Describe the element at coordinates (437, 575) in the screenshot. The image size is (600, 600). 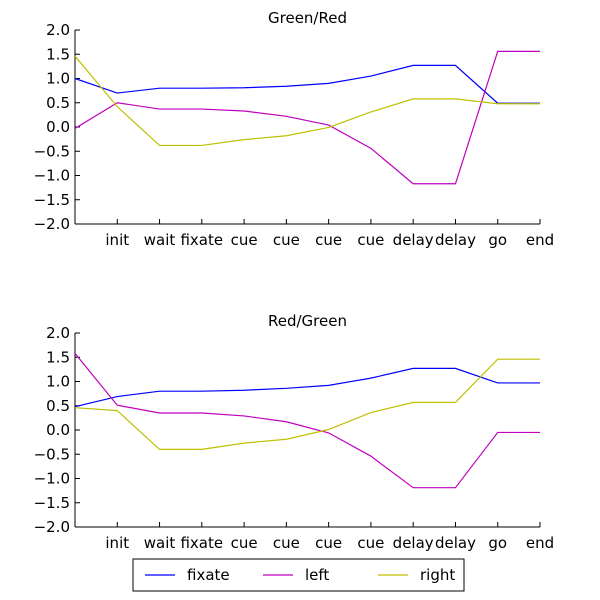
I see `legend-label-right: right` at that location.